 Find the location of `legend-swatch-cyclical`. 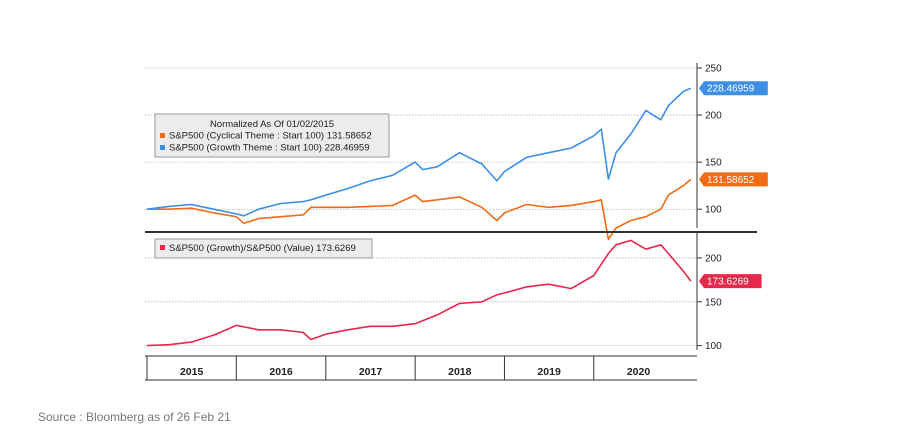

legend-swatch-cyclical is located at coordinates (162, 135).